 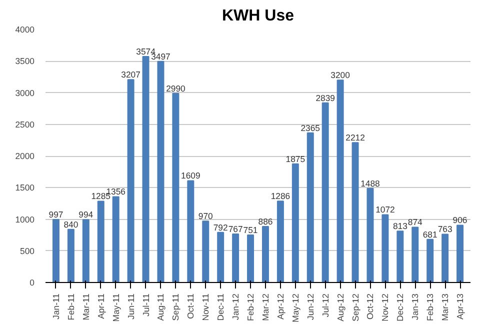 What do you see at coordinates (101, 306) in the screenshot?
I see `x-tick-label: Apr-11` at bounding box center [101, 306].